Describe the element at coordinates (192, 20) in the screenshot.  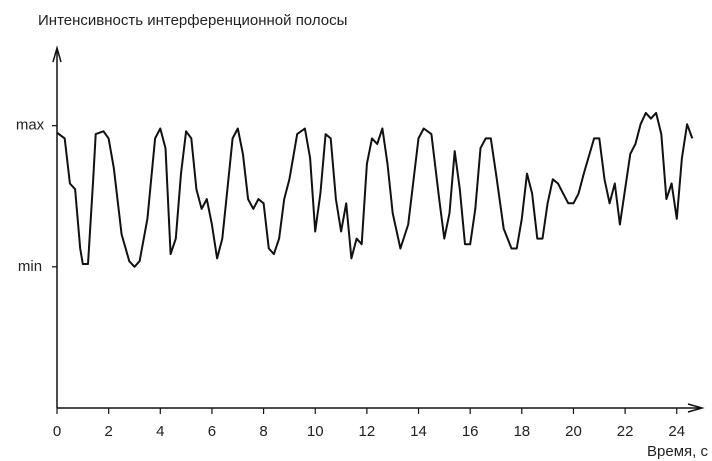
I see `chart-title: Интенсивность интерференционной полосы` at that location.